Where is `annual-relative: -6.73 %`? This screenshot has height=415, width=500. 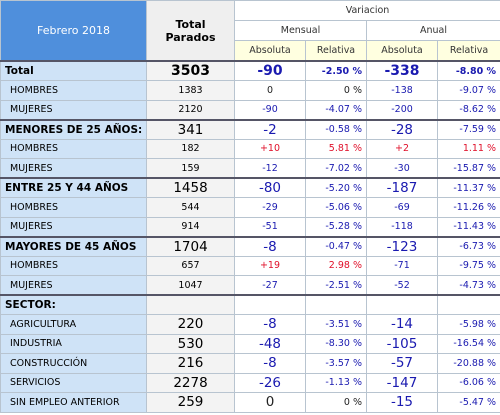
annual-relative: -6.73 % is located at coordinates (468, 246).